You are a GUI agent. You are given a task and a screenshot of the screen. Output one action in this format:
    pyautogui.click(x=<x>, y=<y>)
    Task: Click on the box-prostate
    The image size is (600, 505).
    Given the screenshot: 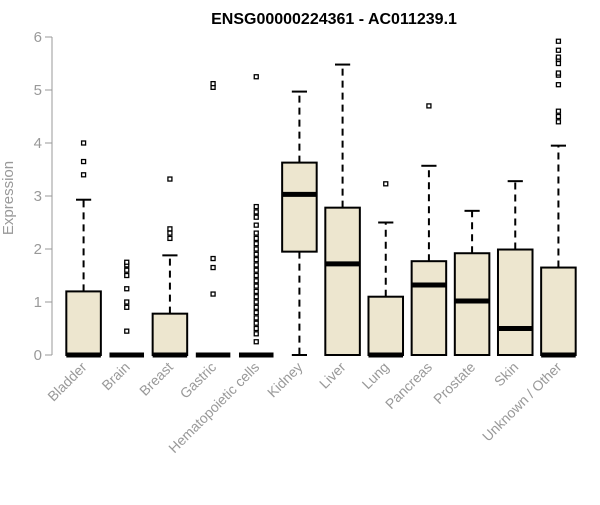 What is the action you would take?
    pyautogui.click(x=472, y=283)
    